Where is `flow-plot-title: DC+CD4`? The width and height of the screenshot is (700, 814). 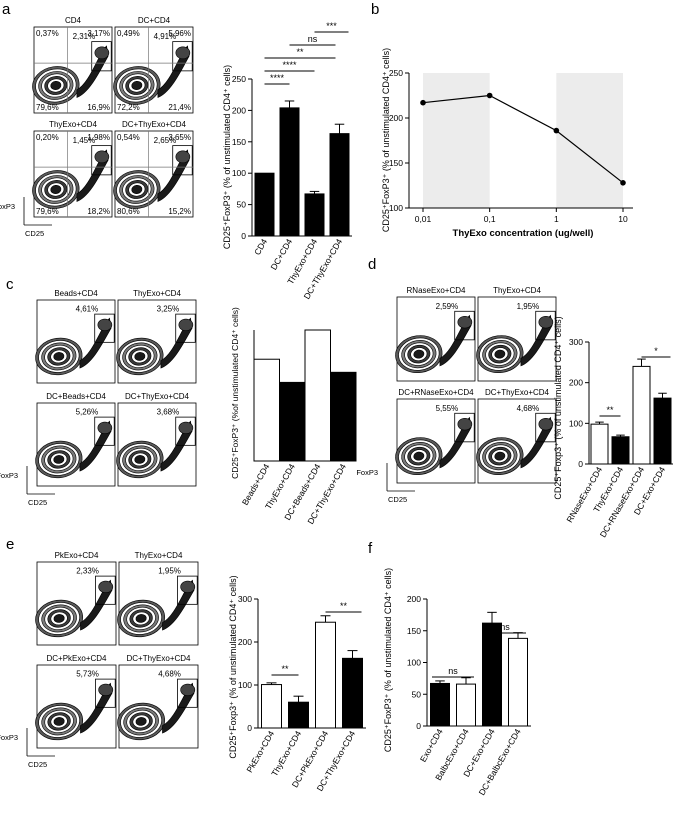 flow-plot-title: DC+CD4 is located at coordinates (154, 20).